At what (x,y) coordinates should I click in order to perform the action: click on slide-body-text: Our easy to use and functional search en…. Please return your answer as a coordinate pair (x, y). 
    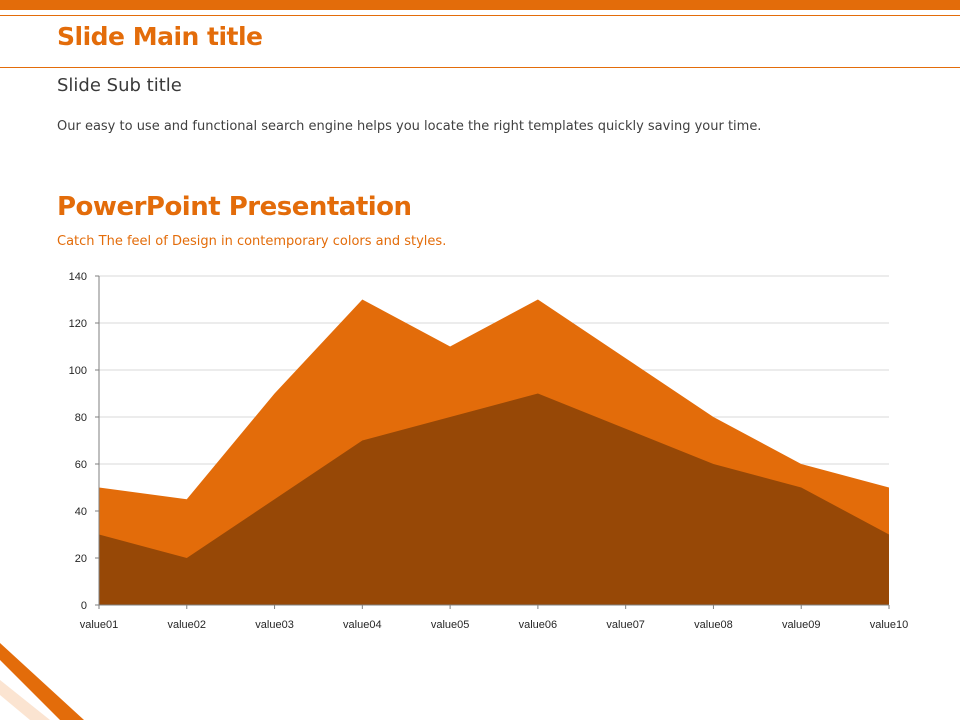
    Looking at the image, I should click on (409, 126).